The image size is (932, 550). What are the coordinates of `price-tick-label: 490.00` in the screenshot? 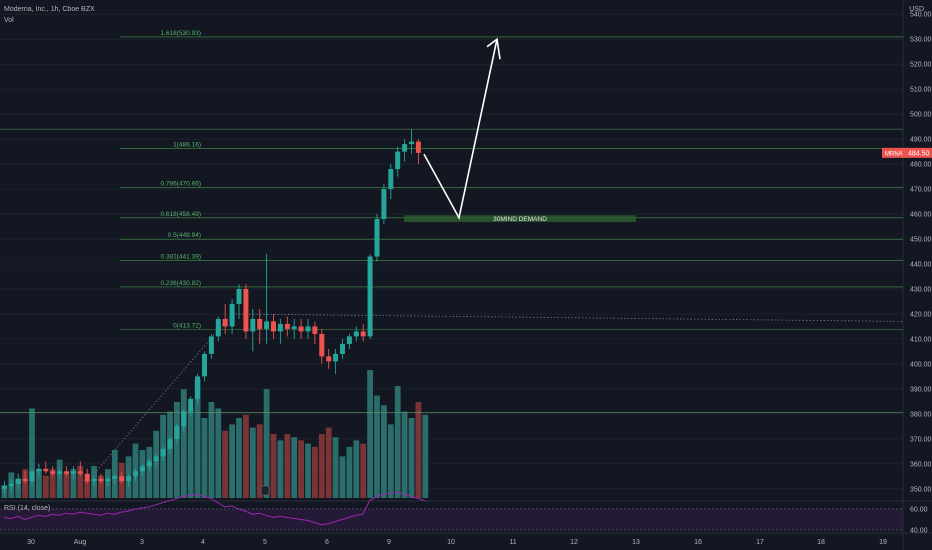 It's located at (921, 140).